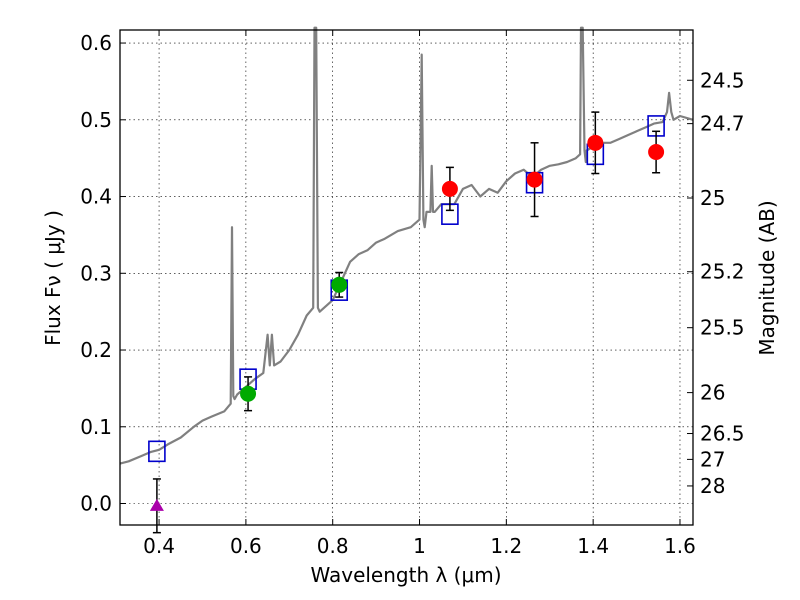  Describe the element at coordinates (159, 546) in the screenshot. I see `x-tick-label: 0.4` at that location.